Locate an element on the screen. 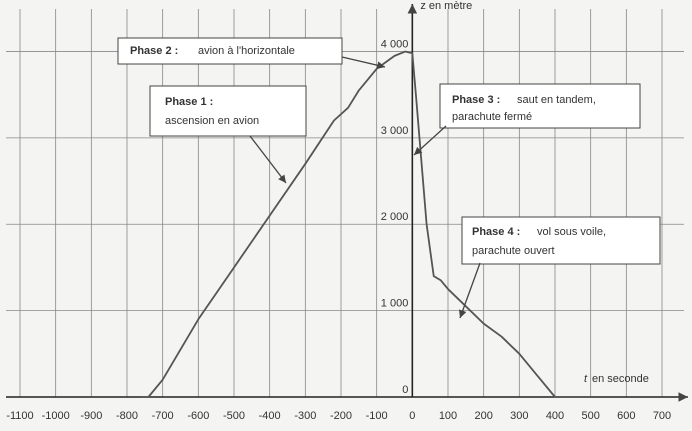 The width and height of the screenshot is (692, 431). x-tick-label: 400 is located at coordinates (555, 416).